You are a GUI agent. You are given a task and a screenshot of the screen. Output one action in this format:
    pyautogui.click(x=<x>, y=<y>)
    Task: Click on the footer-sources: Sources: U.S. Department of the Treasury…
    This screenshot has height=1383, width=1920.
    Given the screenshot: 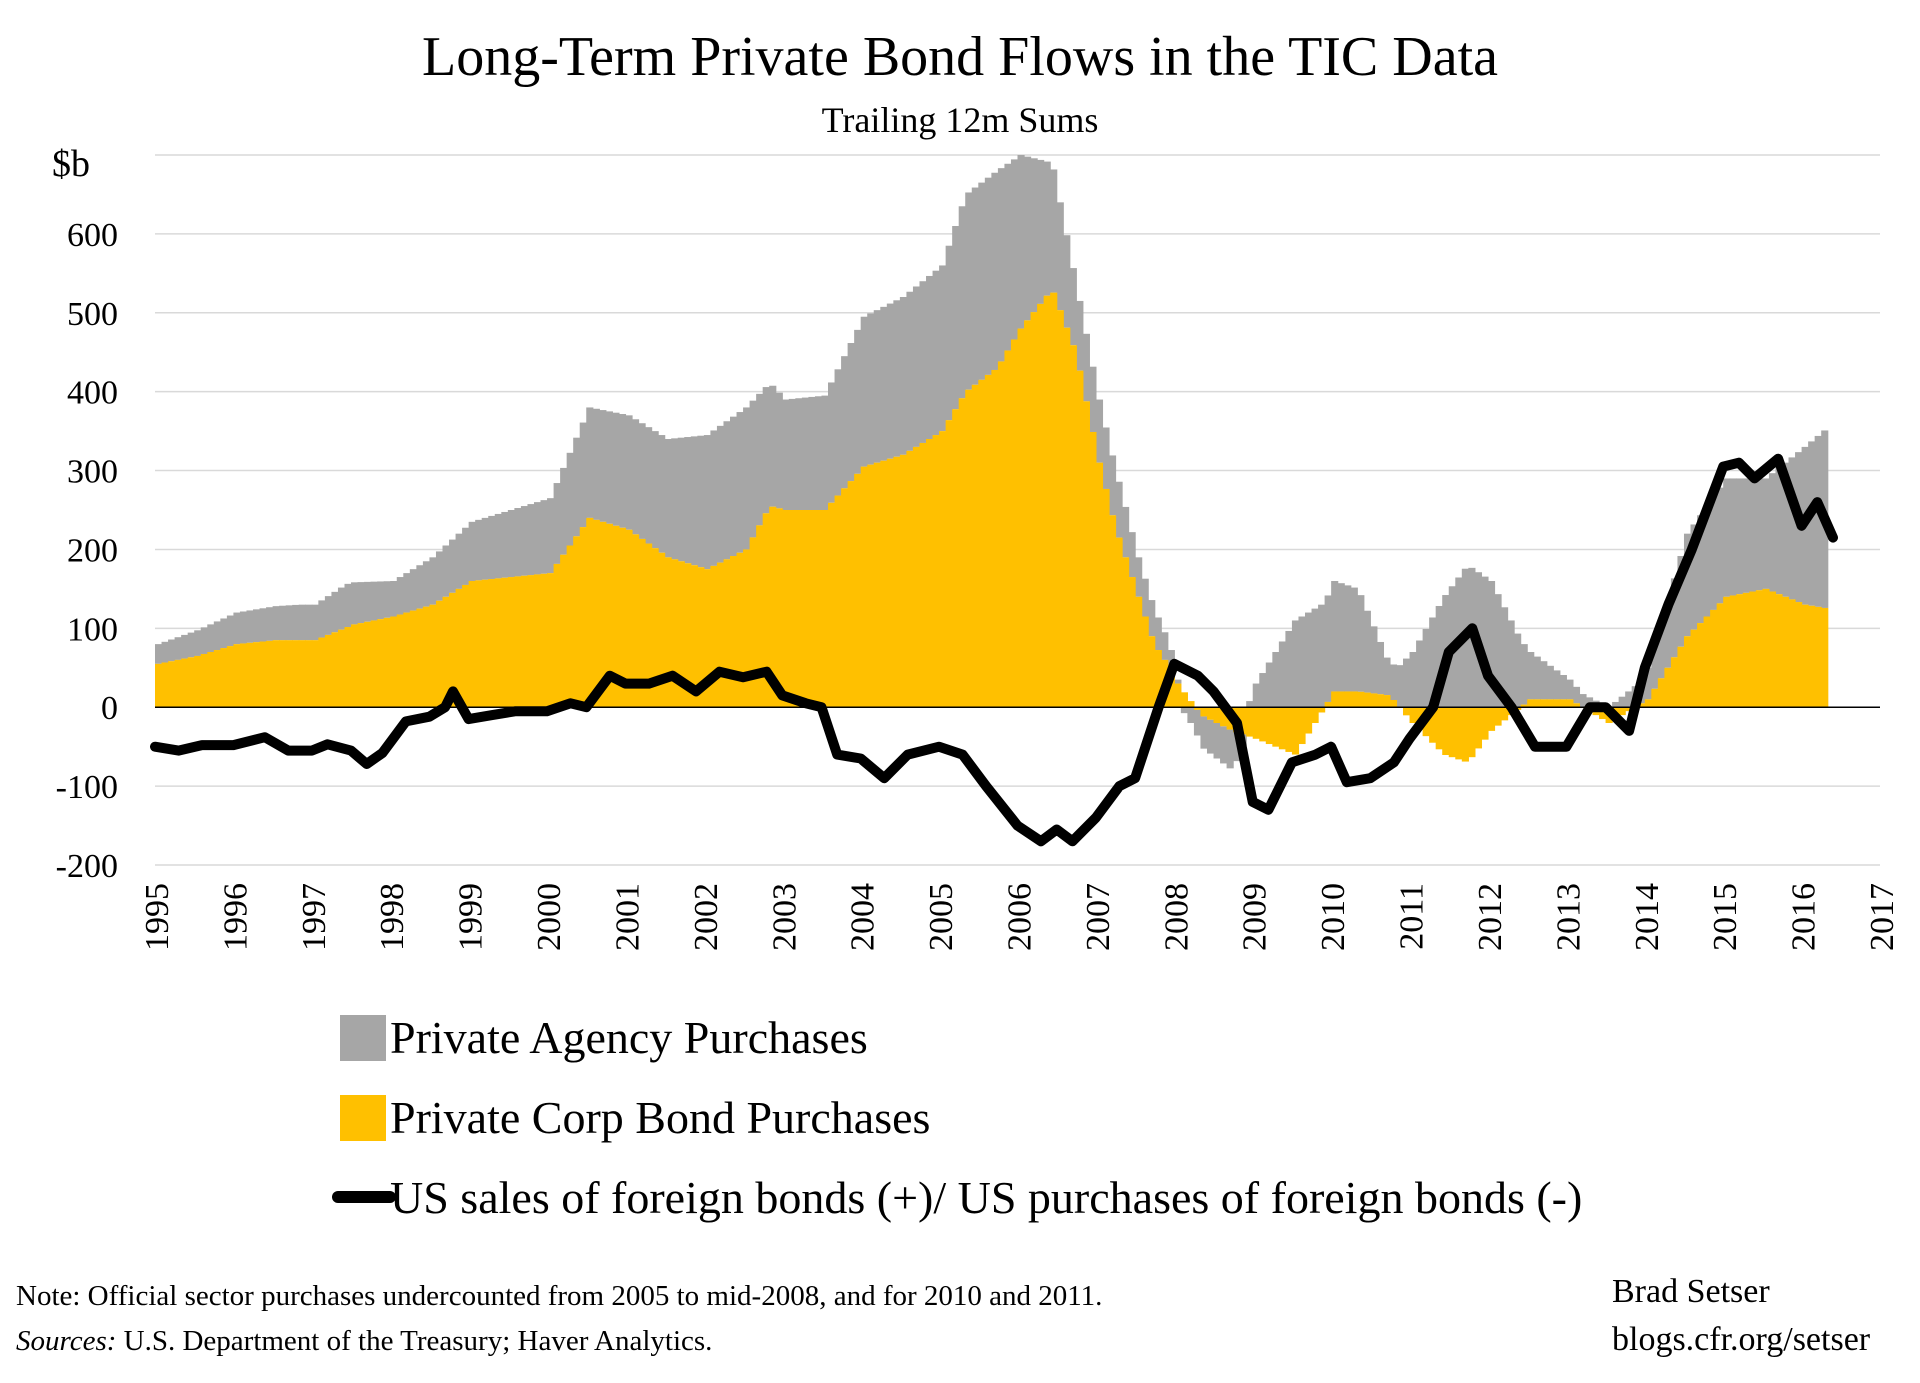 What is the action you would take?
    pyautogui.click(x=364, y=1341)
    